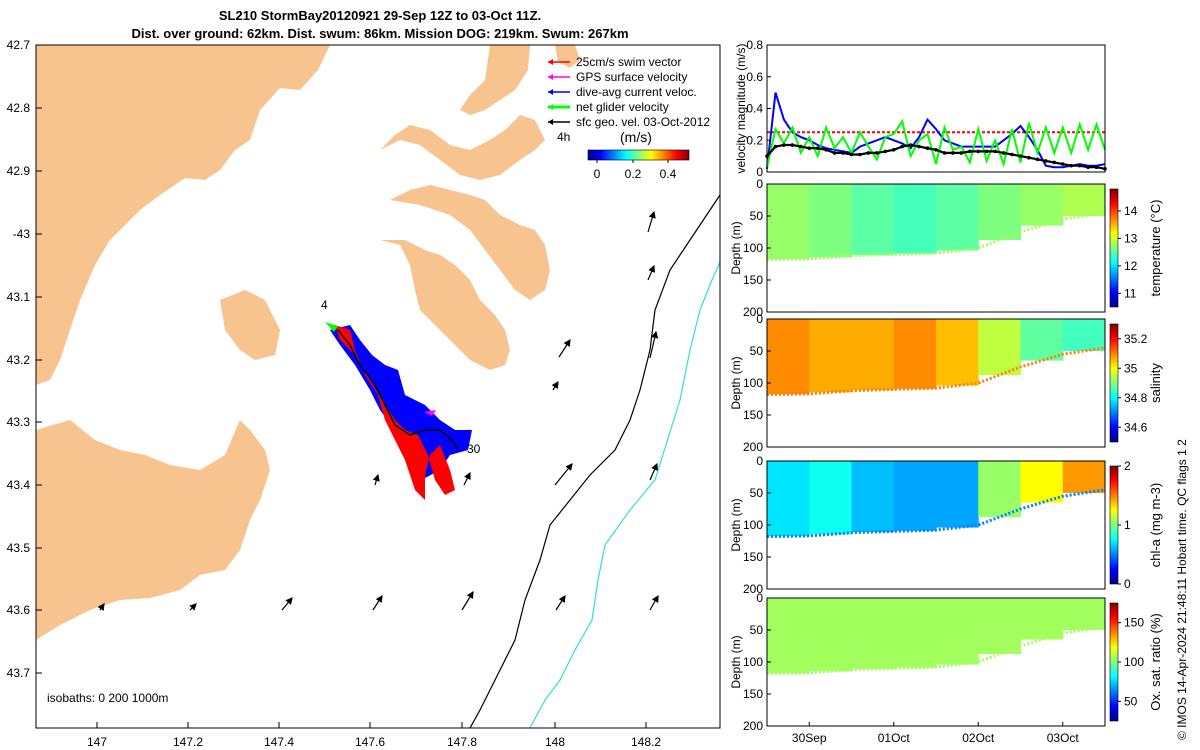 Image resolution: width=1200 pixels, height=750 pixels. Describe the element at coordinates (646, 742) in the screenshot. I see `lon-tick-label: 148.2` at that location.